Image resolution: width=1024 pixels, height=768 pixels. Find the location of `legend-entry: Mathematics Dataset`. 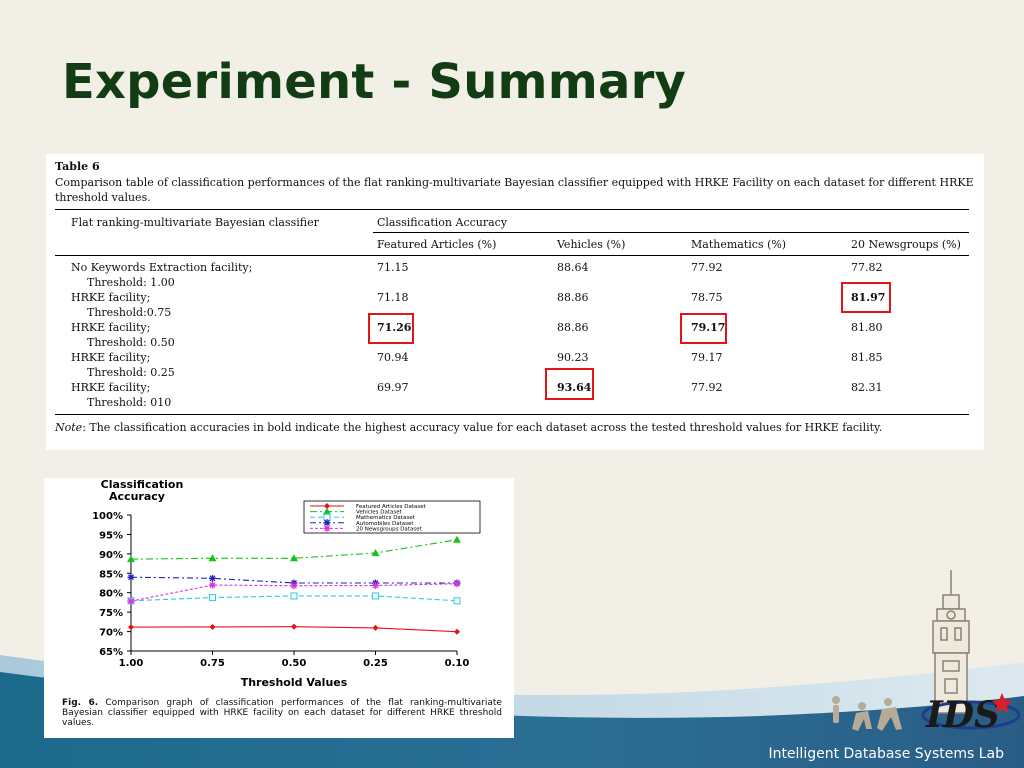

legend-entry: Mathematics Dataset is located at coordinates (386, 518).